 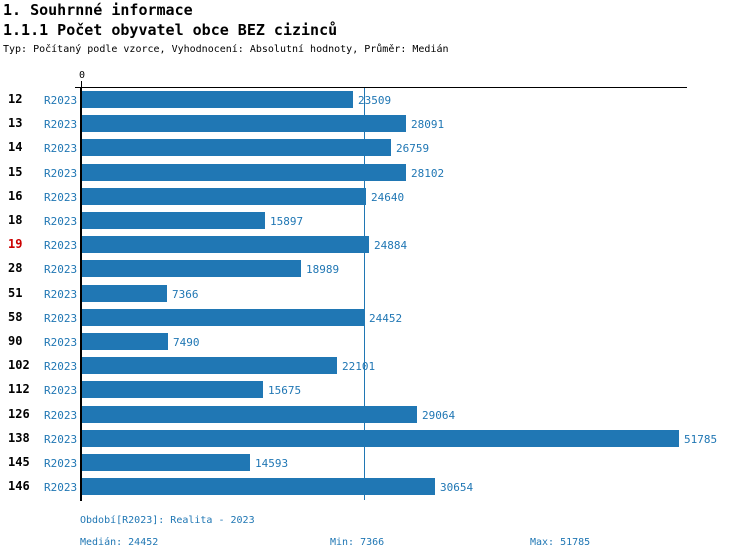 I want to click on row-id-label: 19, so click(x=15, y=244).